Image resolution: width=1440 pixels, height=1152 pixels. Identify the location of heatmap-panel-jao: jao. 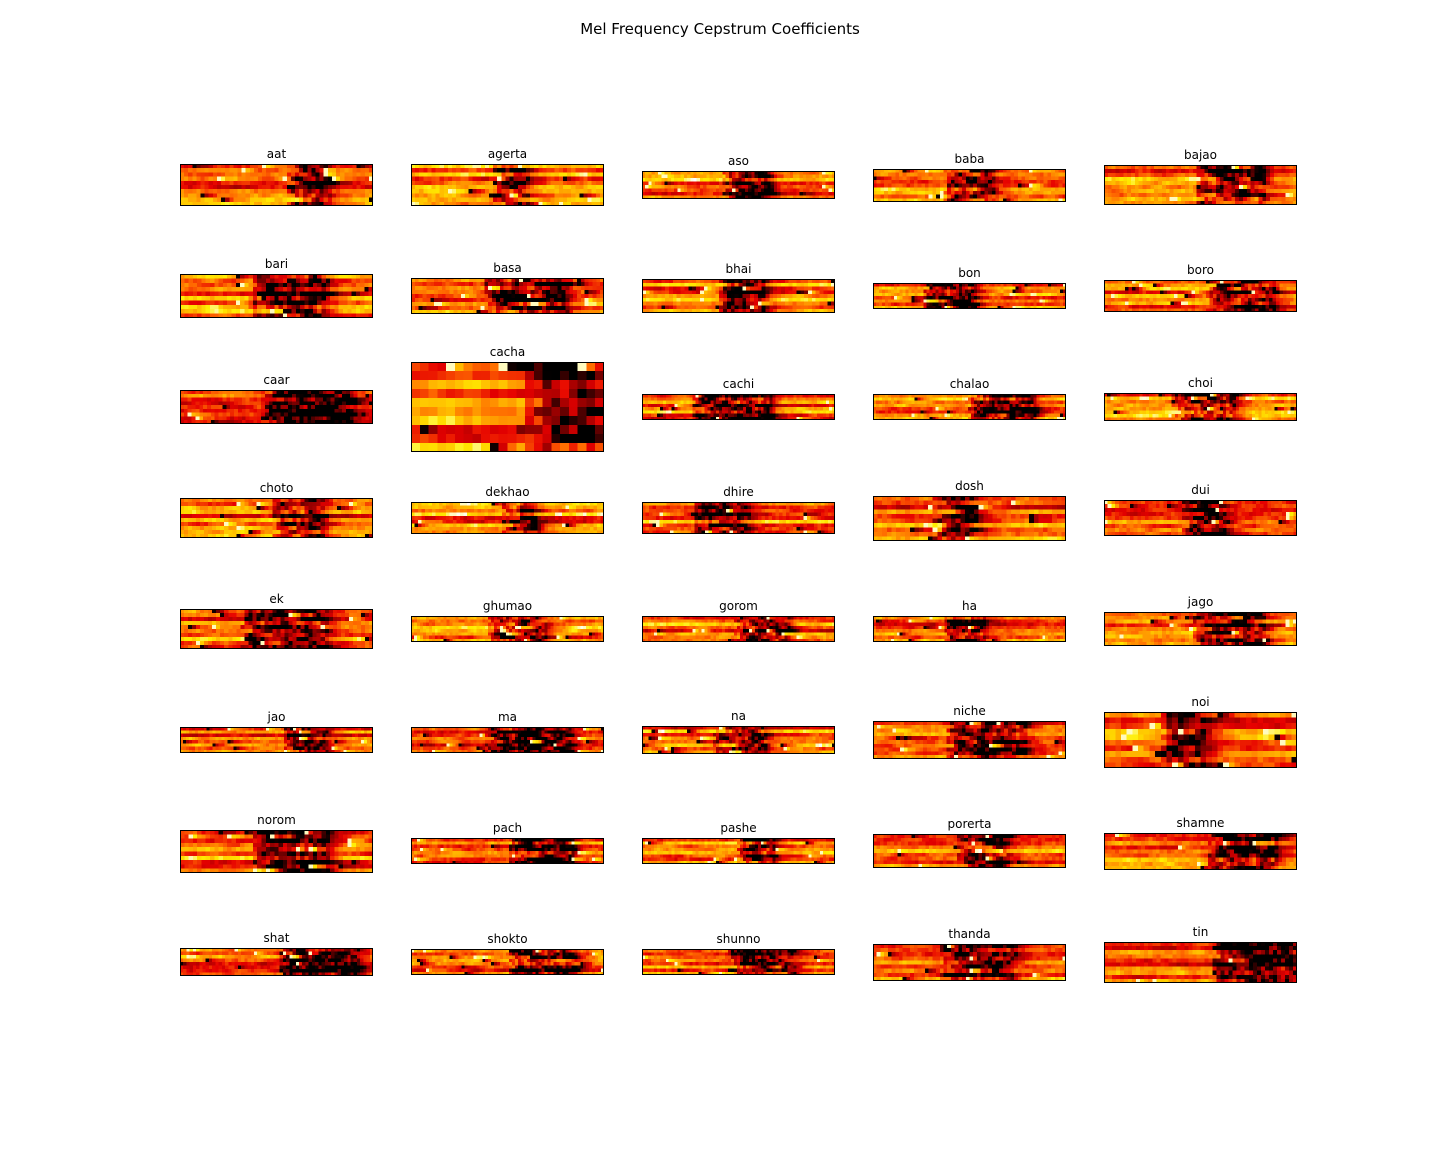
(276, 731).